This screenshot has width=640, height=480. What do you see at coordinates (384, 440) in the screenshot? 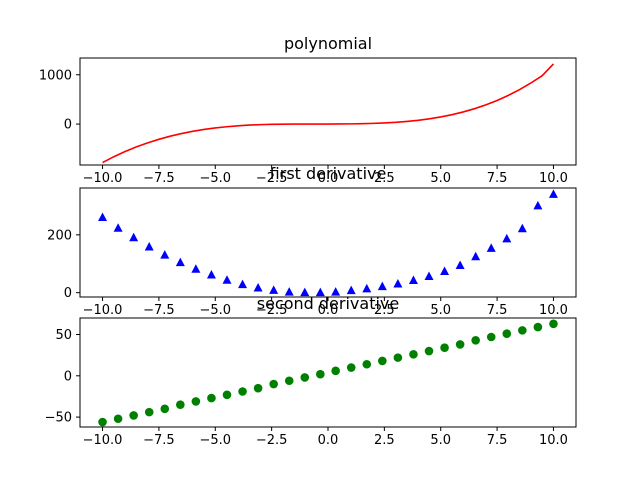
I see `second-derivative-x-tick-label: 2.5` at bounding box center [384, 440].